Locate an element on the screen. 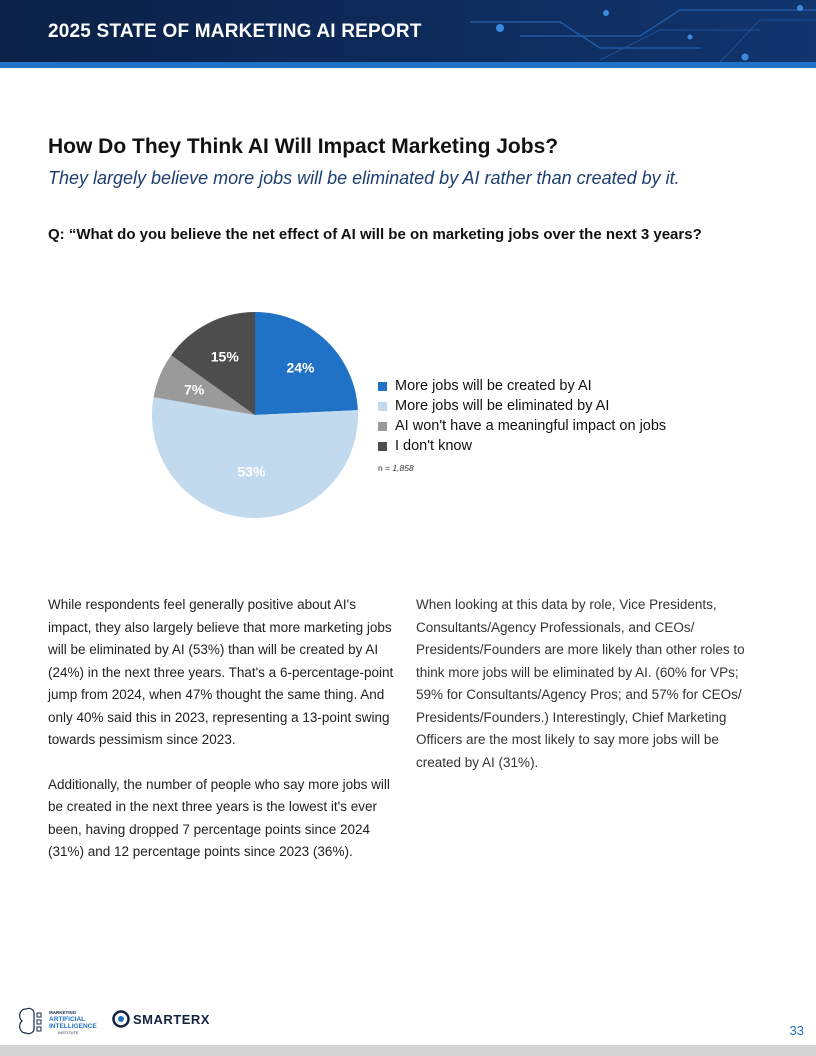 This screenshot has width=816, height=1056. page-header: 2025 STATE OF MARKETING AI REPORT is located at coordinates (408, 31).